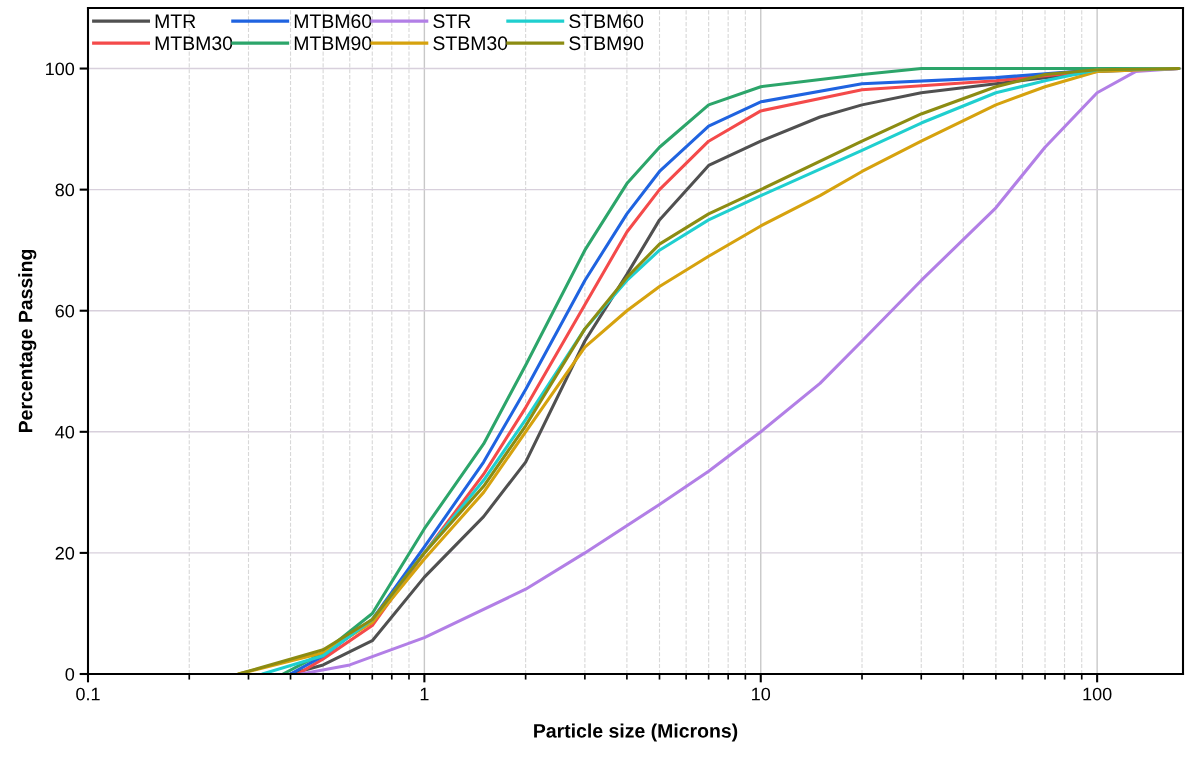  What do you see at coordinates (175, 21) in the screenshot?
I see `legend-label: MTR` at bounding box center [175, 21].